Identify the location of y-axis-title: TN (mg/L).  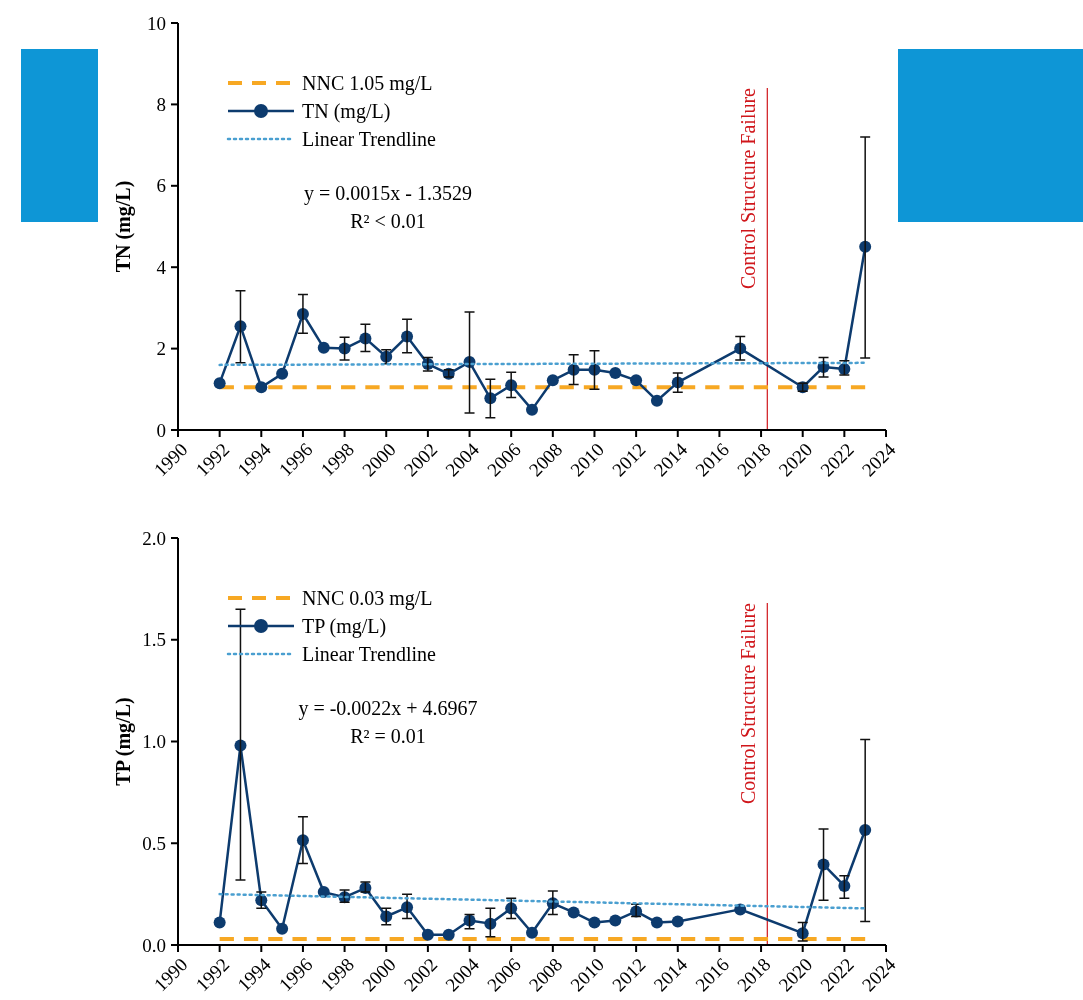
(123, 226).